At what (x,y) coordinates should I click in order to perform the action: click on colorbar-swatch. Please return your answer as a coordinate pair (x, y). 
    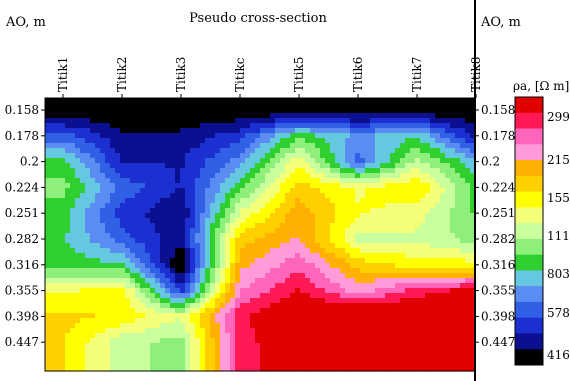
    Looking at the image, I should click on (529, 184).